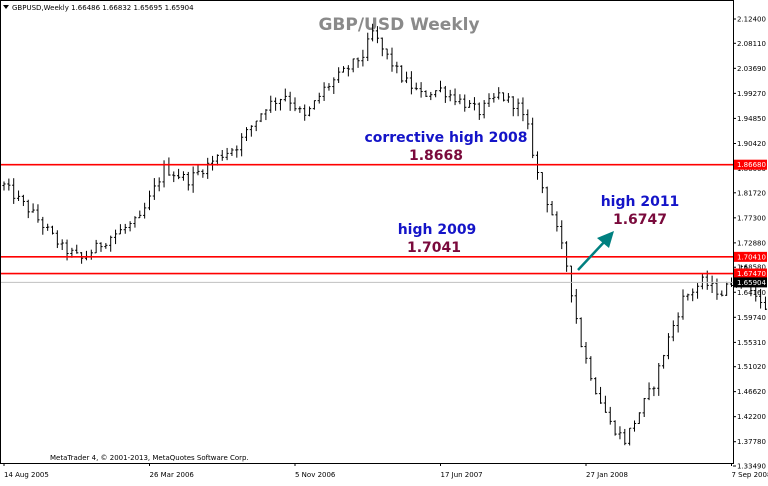 Image resolution: width=768 pixels, height=486 pixels. Describe the element at coordinates (434, 248) in the screenshot. I see `annotation-value: 1.7041` at that location.